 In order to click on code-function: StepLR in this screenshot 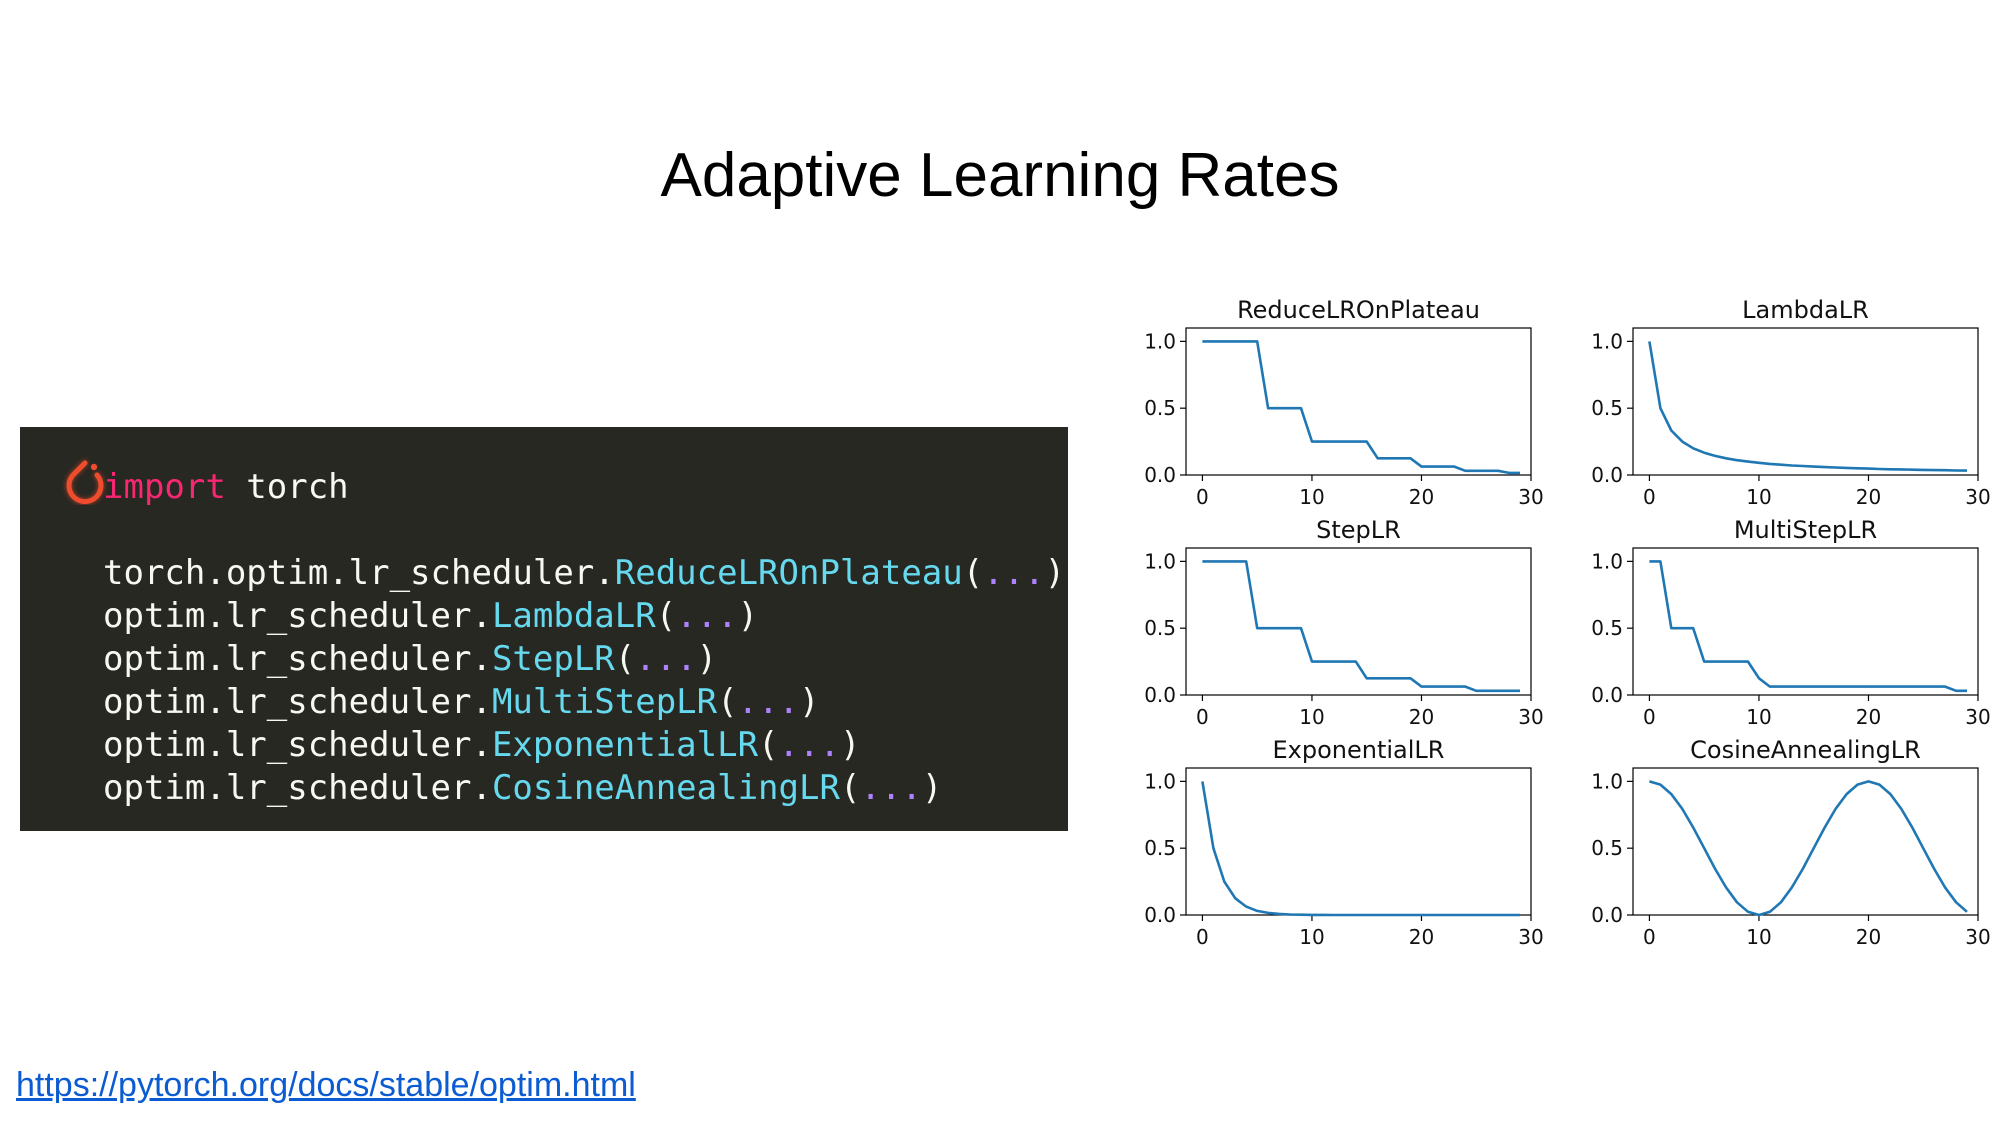, I will do `click(553, 659)`.